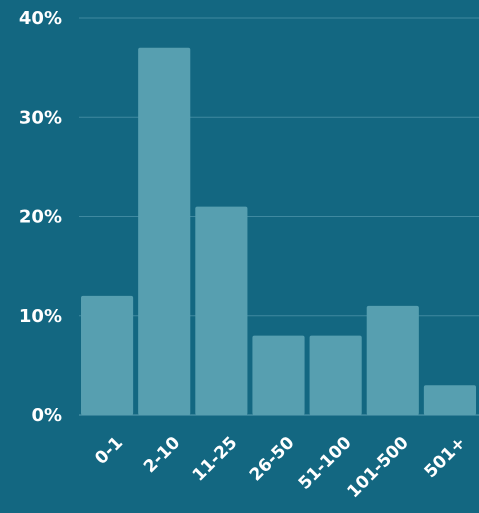 The height and width of the screenshot is (513, 479). What do you see at coordinates (109, 451) in the screenshot?
I see `x-tick-label: 0-1` at bounding box center [109, 451].